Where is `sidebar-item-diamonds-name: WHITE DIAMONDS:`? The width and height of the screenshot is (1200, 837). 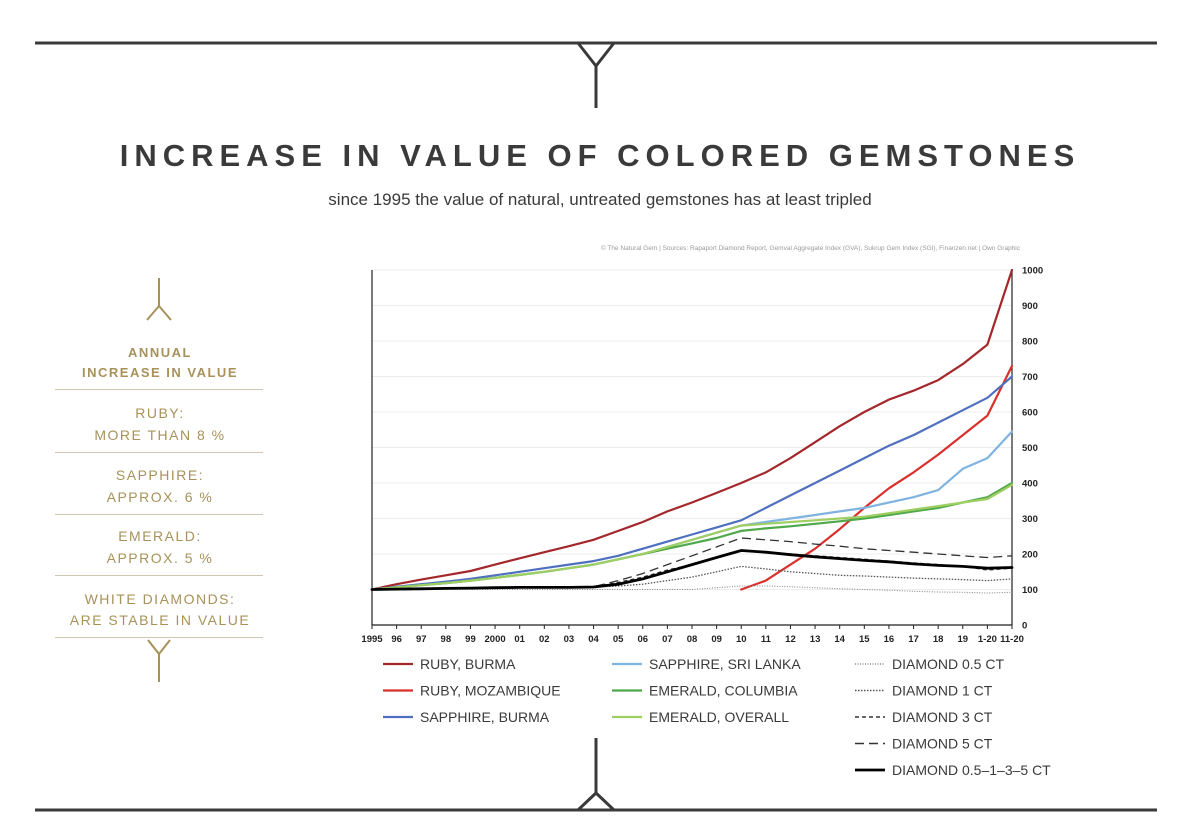
sidebar-item-diamonds-name: WHITE DIAMONDS: is located at coordinates (160, 599).